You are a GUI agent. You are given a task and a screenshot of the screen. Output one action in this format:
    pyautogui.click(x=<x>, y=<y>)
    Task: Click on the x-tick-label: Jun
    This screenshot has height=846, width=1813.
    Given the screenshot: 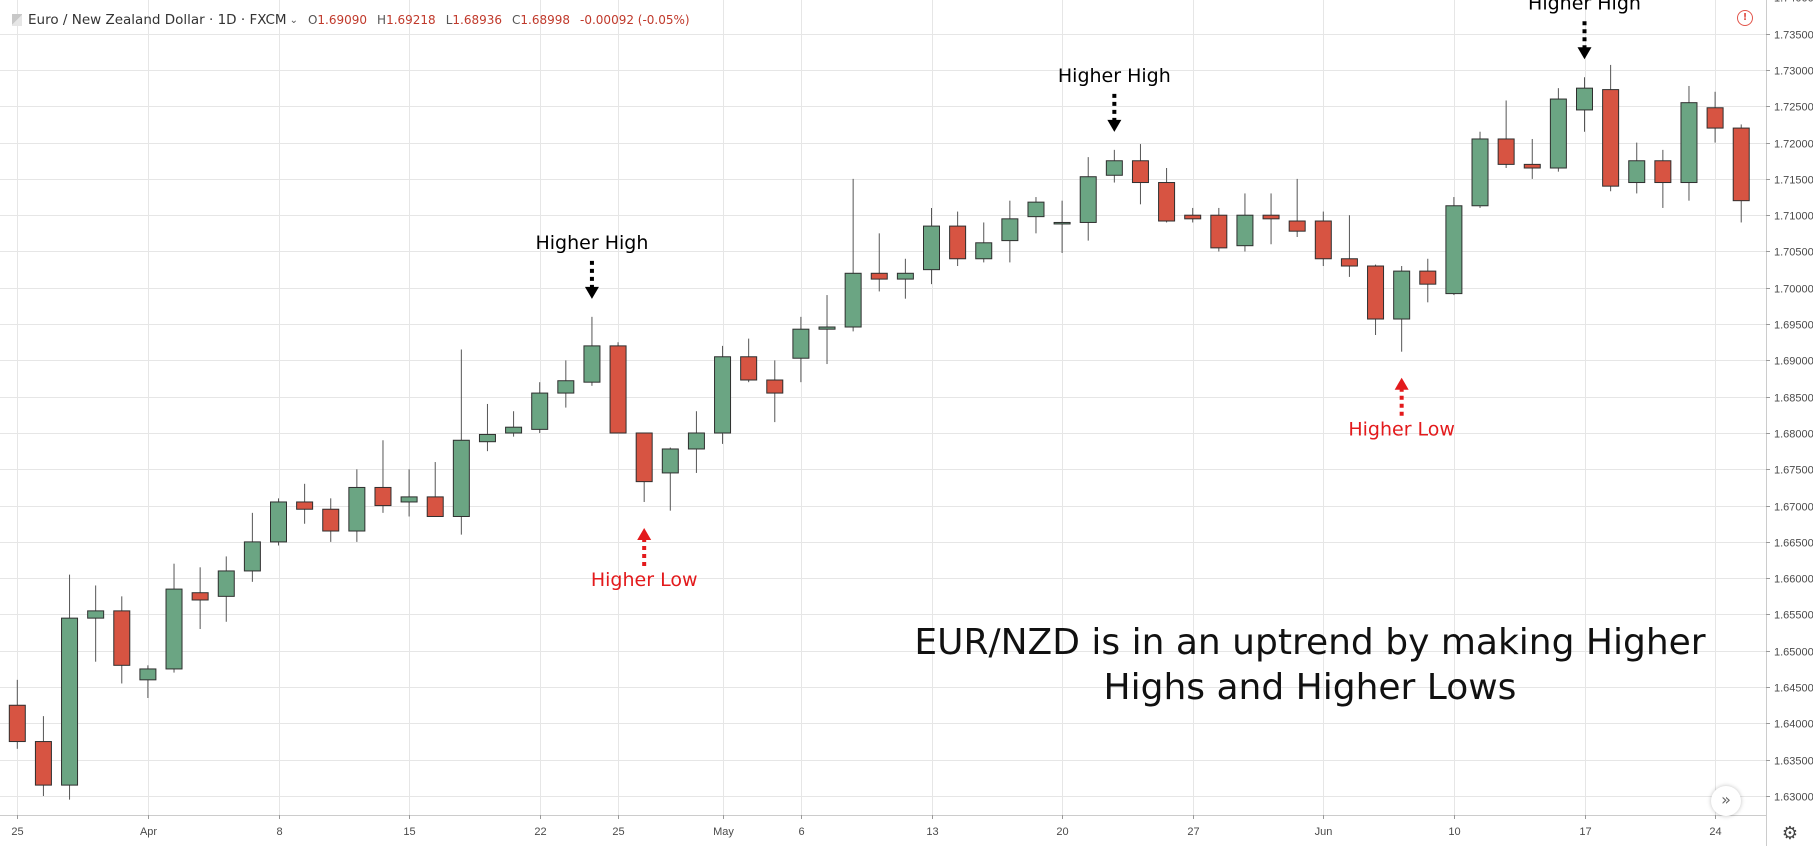 What is the action you would take?
    pyautogui.click(x=1324, y=832)
    